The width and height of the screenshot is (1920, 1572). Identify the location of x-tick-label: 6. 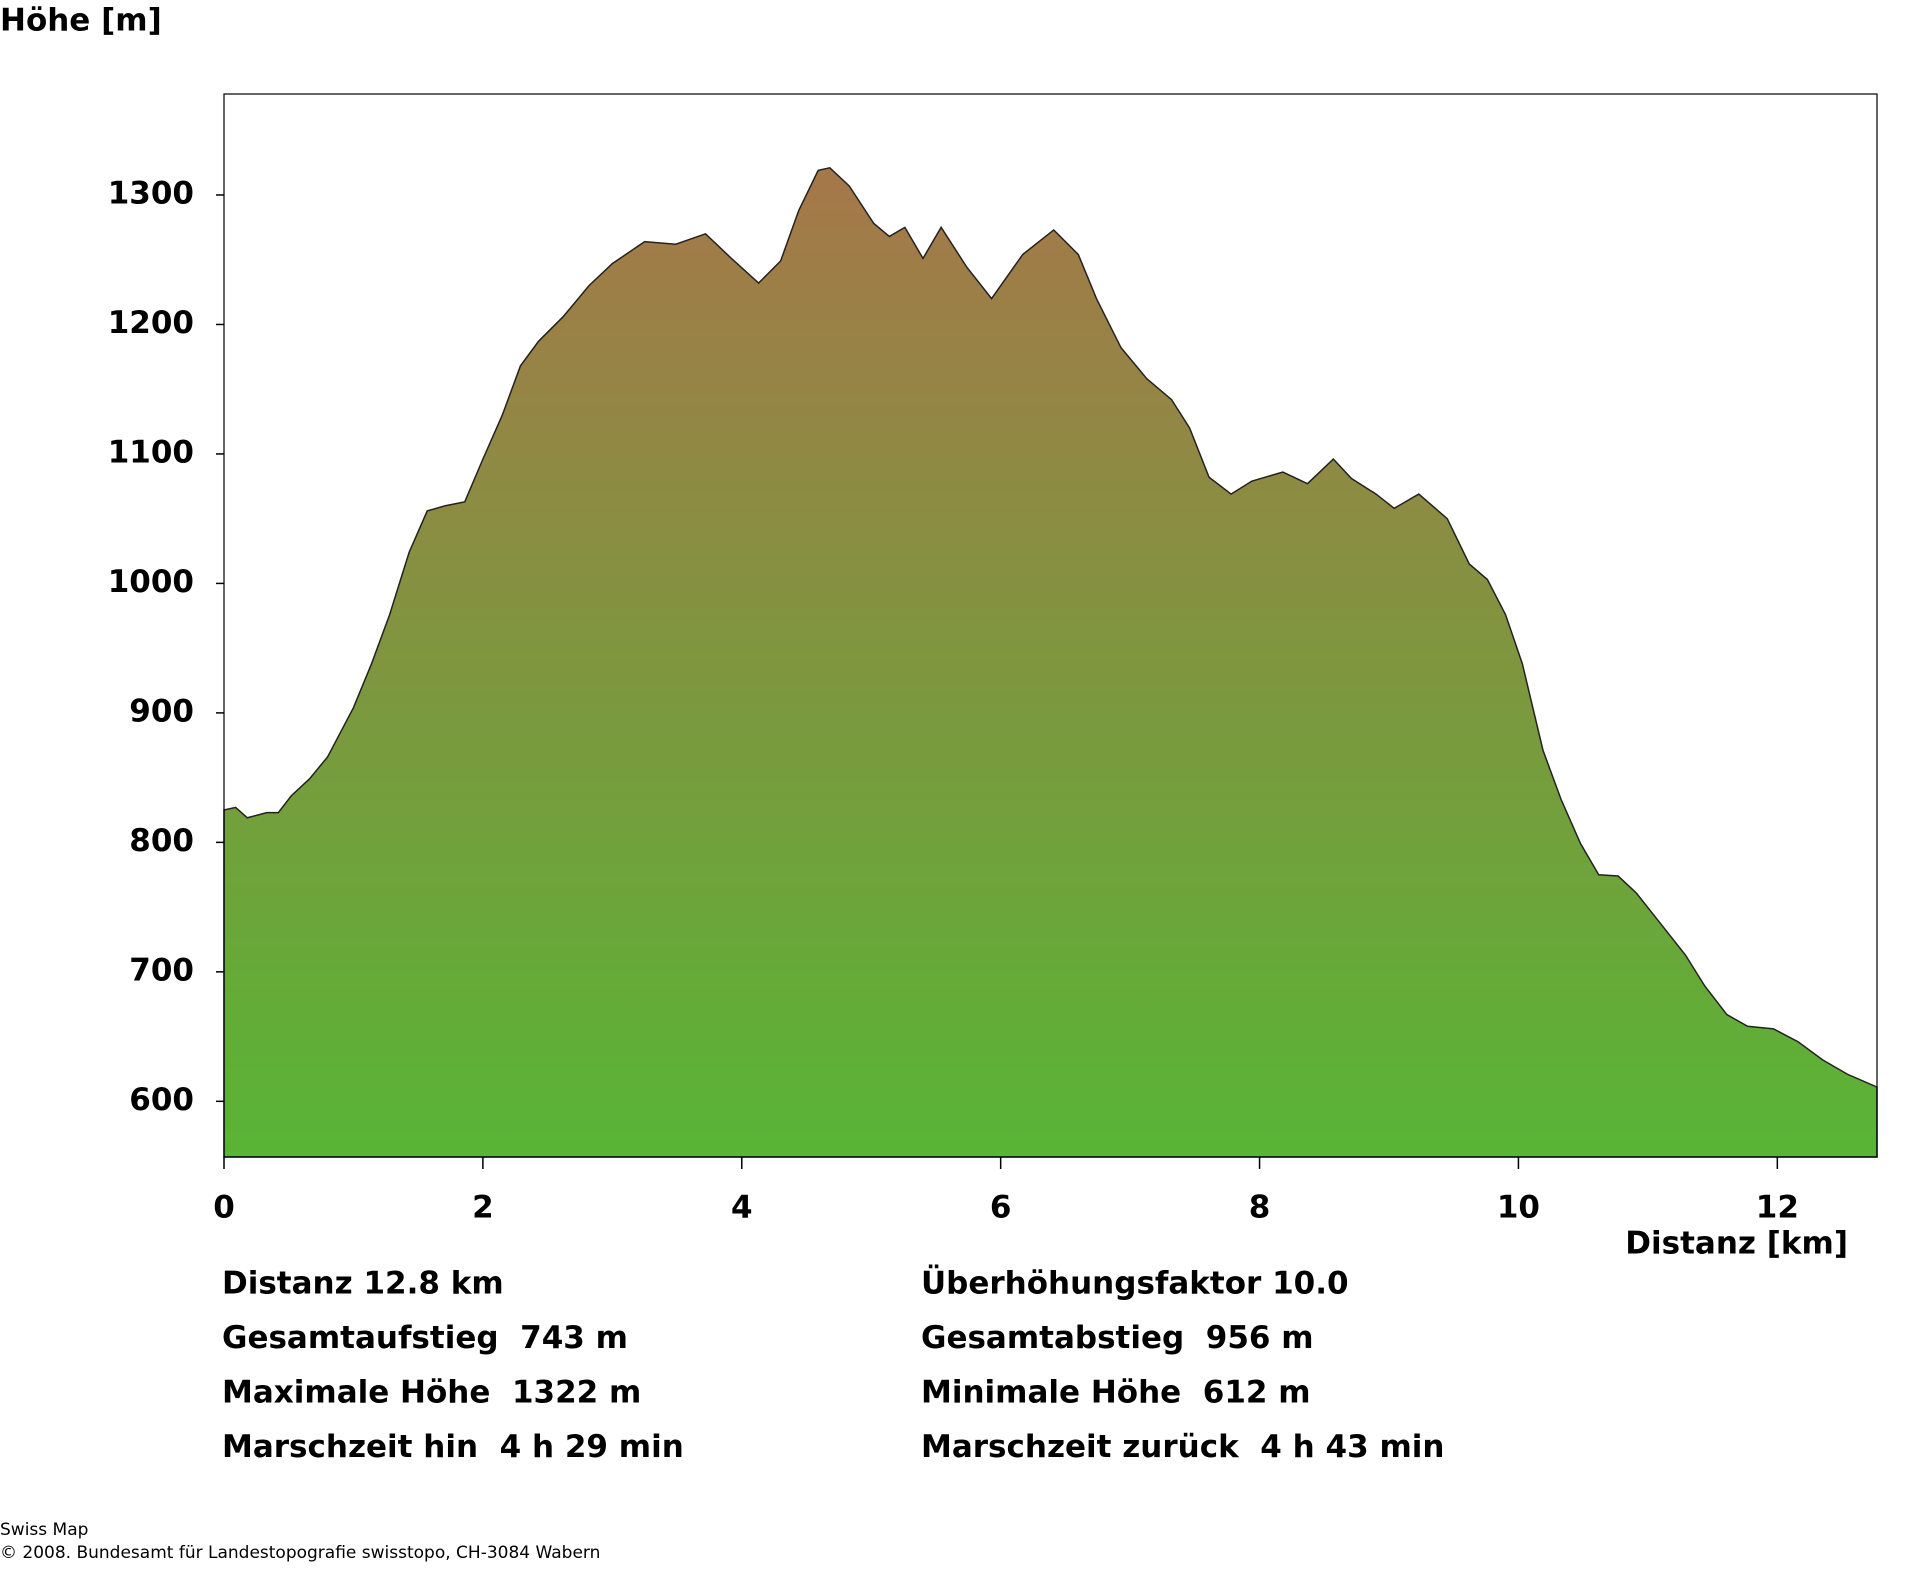
(1001, 1208).